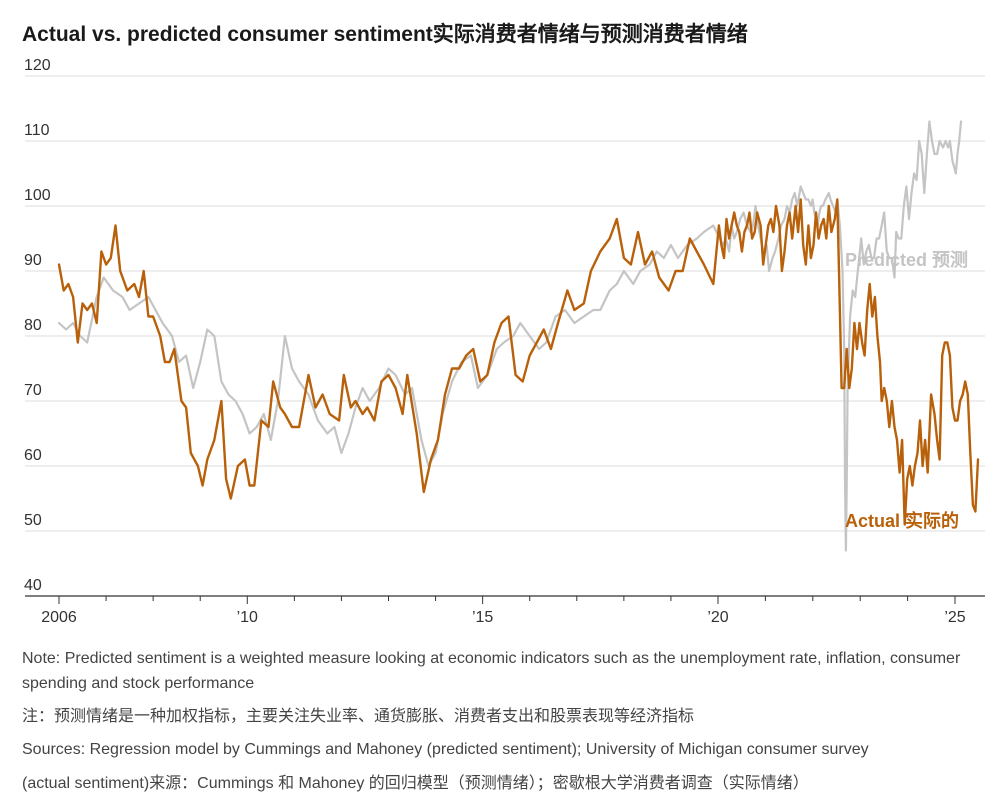  Describe the element at coordinates (482, 617) in the screenshot. I see `x-tick-label: ’15` at that location.